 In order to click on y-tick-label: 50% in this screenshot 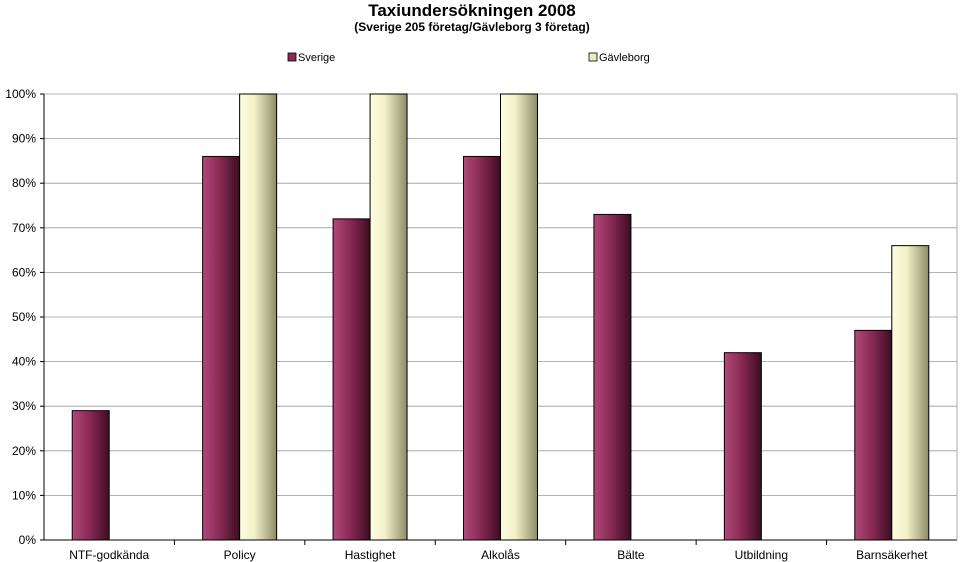, I will do `click(24, 317)`.